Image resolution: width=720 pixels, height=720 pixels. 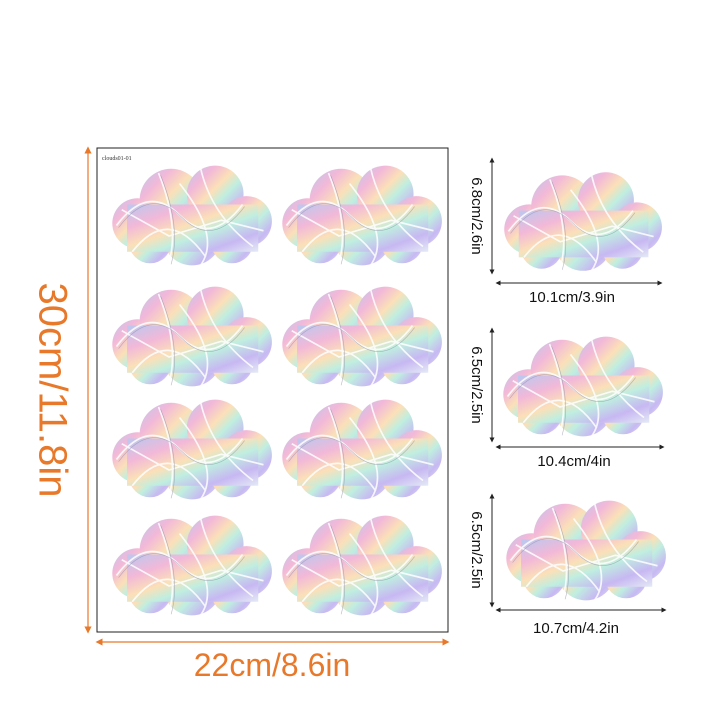 I want to click on sample-width: 10.1cm/3.9in, so click(x=572, y=297).